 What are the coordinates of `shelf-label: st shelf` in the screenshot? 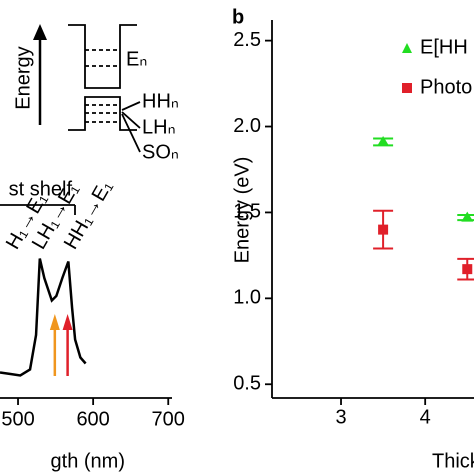 It's located at (41, 189).